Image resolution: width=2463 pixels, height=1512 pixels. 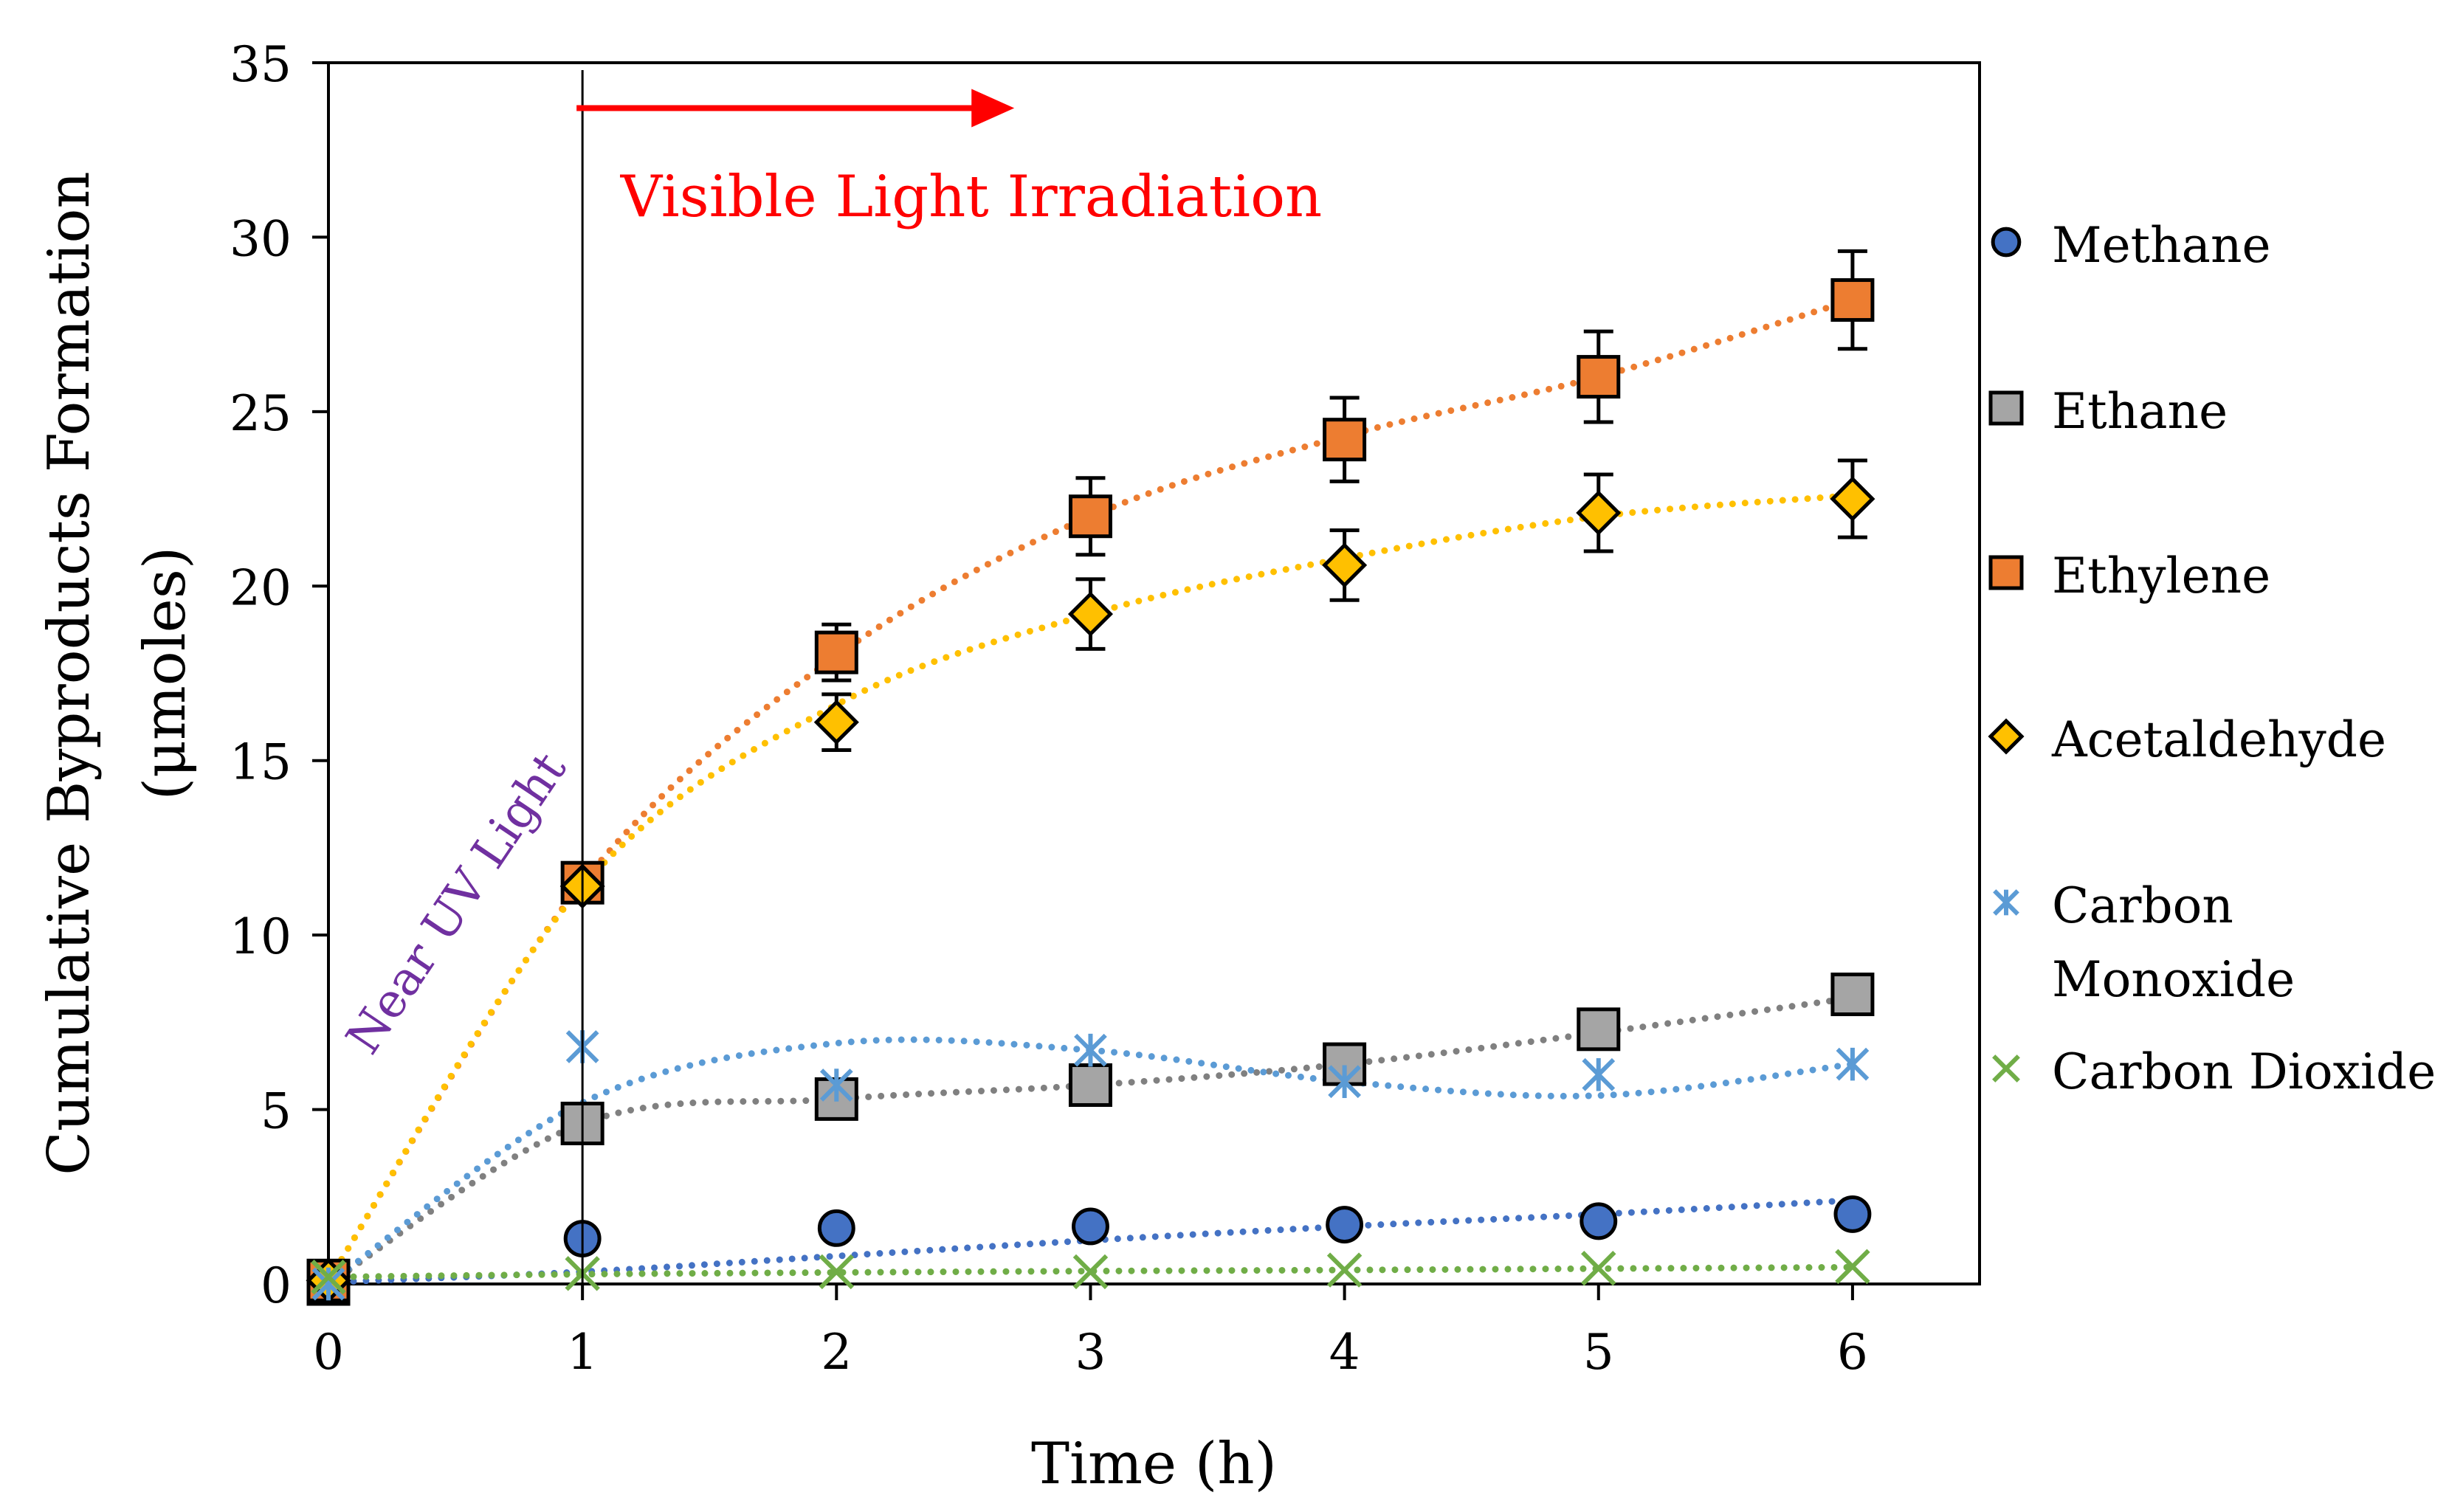 I want to click on legend-item-ethylene: Ethylene, so click(x=2129, y=576).